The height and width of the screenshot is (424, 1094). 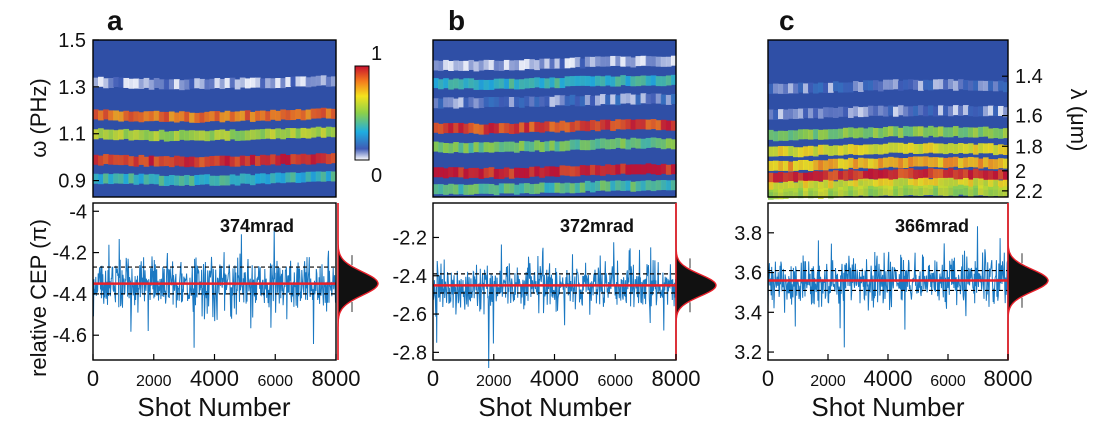 I want to click on cep-histogram, so click(x=696, y=281).